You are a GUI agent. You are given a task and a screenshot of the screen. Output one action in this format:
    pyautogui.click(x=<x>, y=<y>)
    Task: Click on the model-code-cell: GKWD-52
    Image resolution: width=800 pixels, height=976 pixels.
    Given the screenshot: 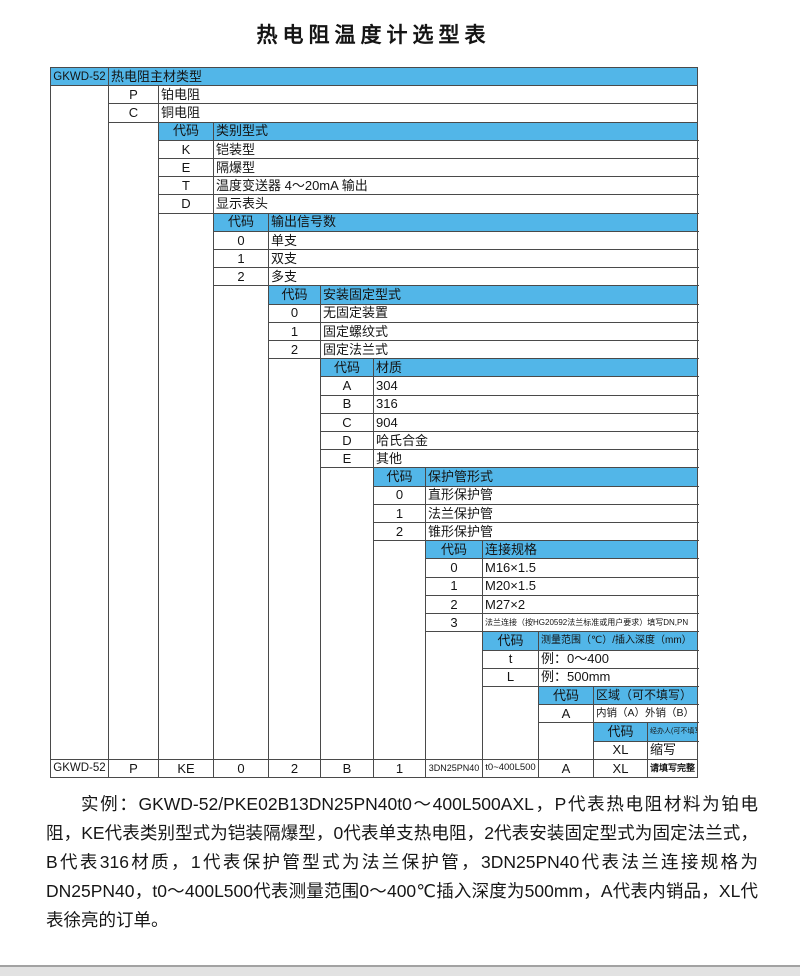 What is the action you would take?
    pyautogui.click(x=79, y=76)
    